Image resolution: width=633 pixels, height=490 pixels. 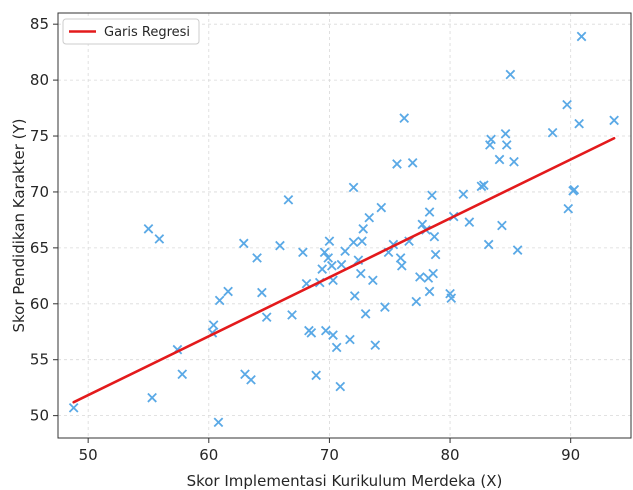 I want to click on x-axis-label: Skor Implementasi Kurikulum Merdeka (X), so click(x=345, y=481).